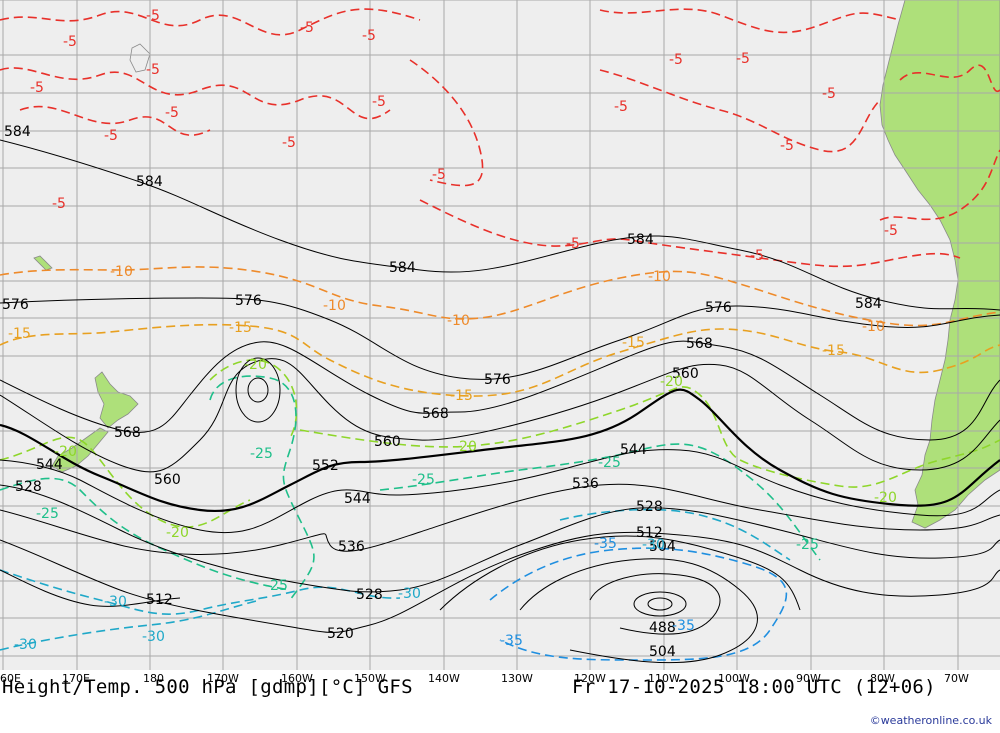 The width and height of the screenshot is (1000, 733). Describe the element at coordinates (754, 687) in the screenshot. I see `map-title-right: Fr 17-10-2025 18:00 UTC (12+06)` at that location.